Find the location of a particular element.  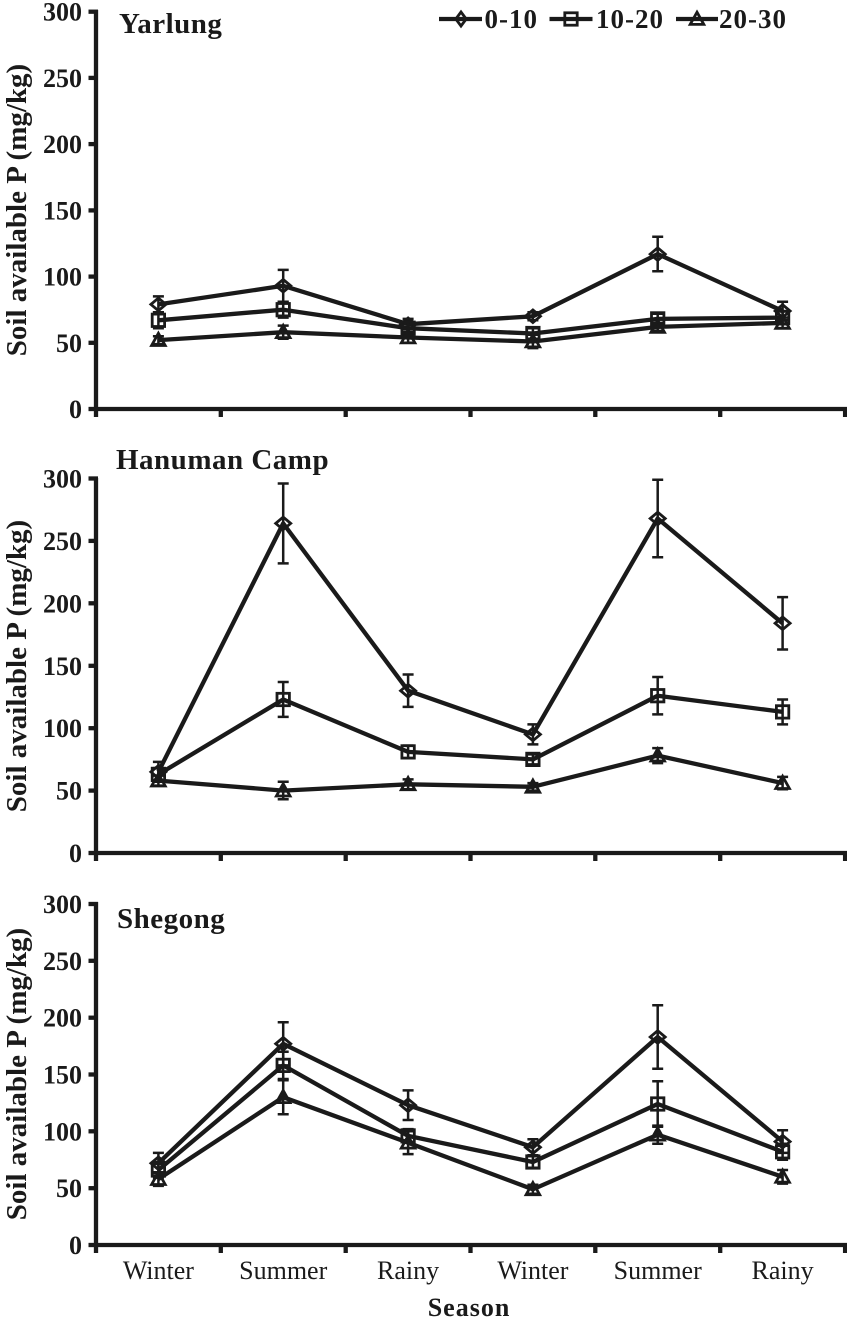

svg-text: Yarlung is located at coordinates (170, 24).